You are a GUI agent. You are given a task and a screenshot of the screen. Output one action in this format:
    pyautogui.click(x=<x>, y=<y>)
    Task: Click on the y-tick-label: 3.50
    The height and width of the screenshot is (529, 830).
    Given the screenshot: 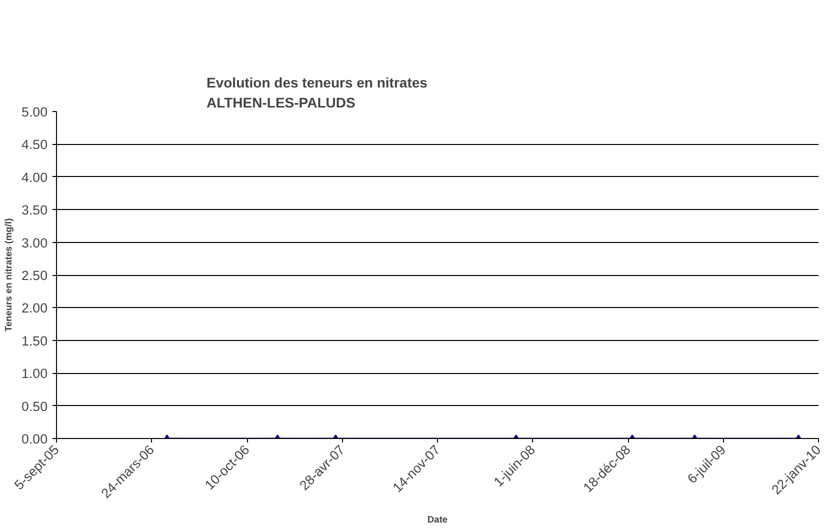 What is the action you would take?
    pyautogui.click(x=35, y=210)
    